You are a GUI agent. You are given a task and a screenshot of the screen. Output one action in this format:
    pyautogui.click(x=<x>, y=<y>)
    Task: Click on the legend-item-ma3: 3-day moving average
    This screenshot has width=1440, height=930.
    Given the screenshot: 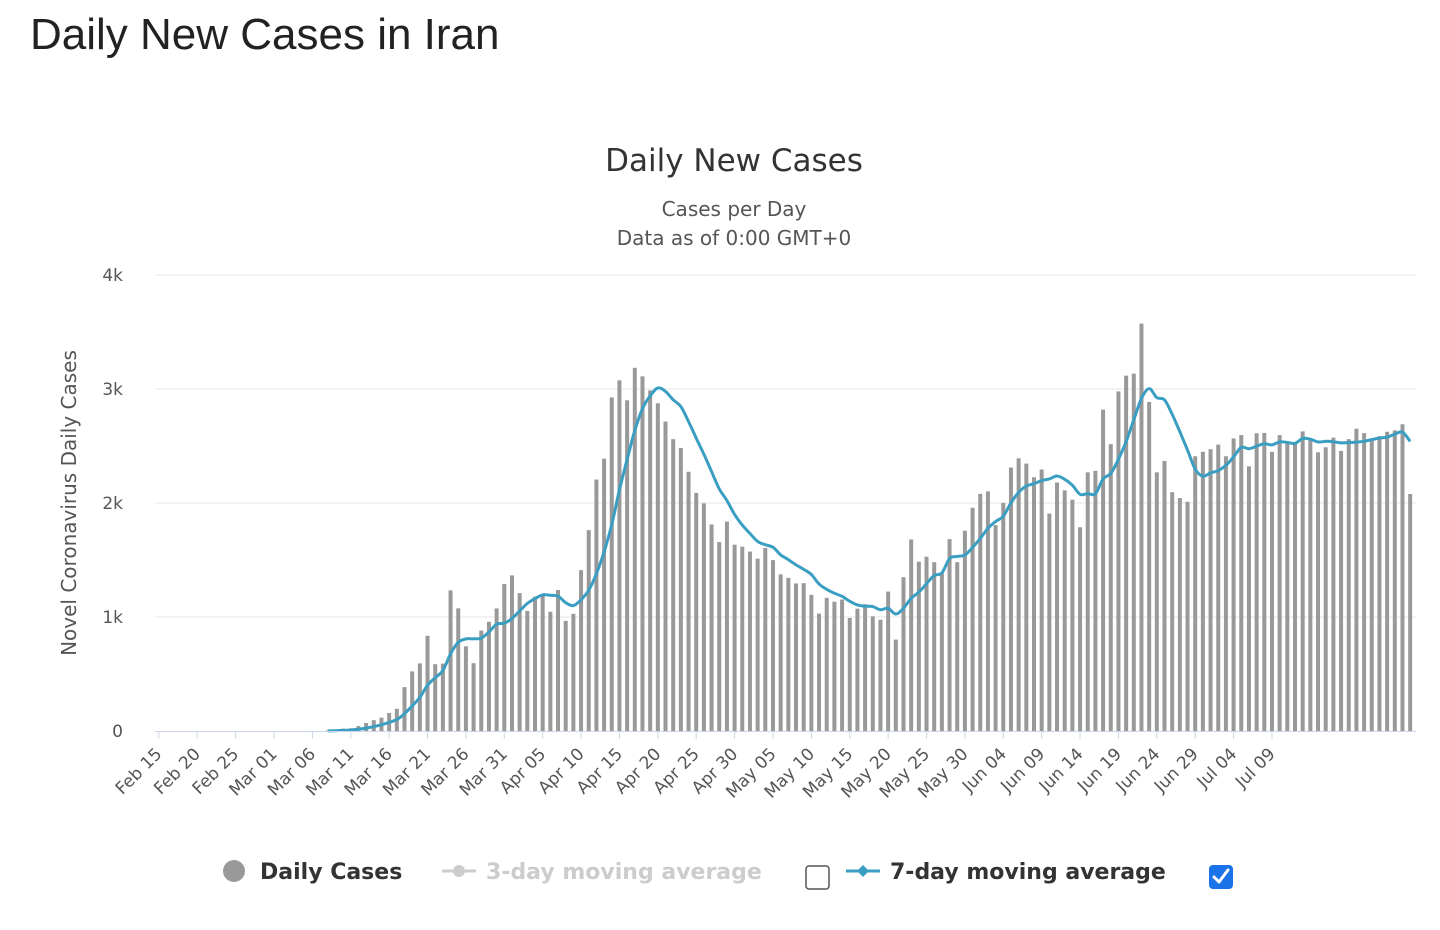 What is the action you would take?
    pyautogui.click(x=602, y=872)
    